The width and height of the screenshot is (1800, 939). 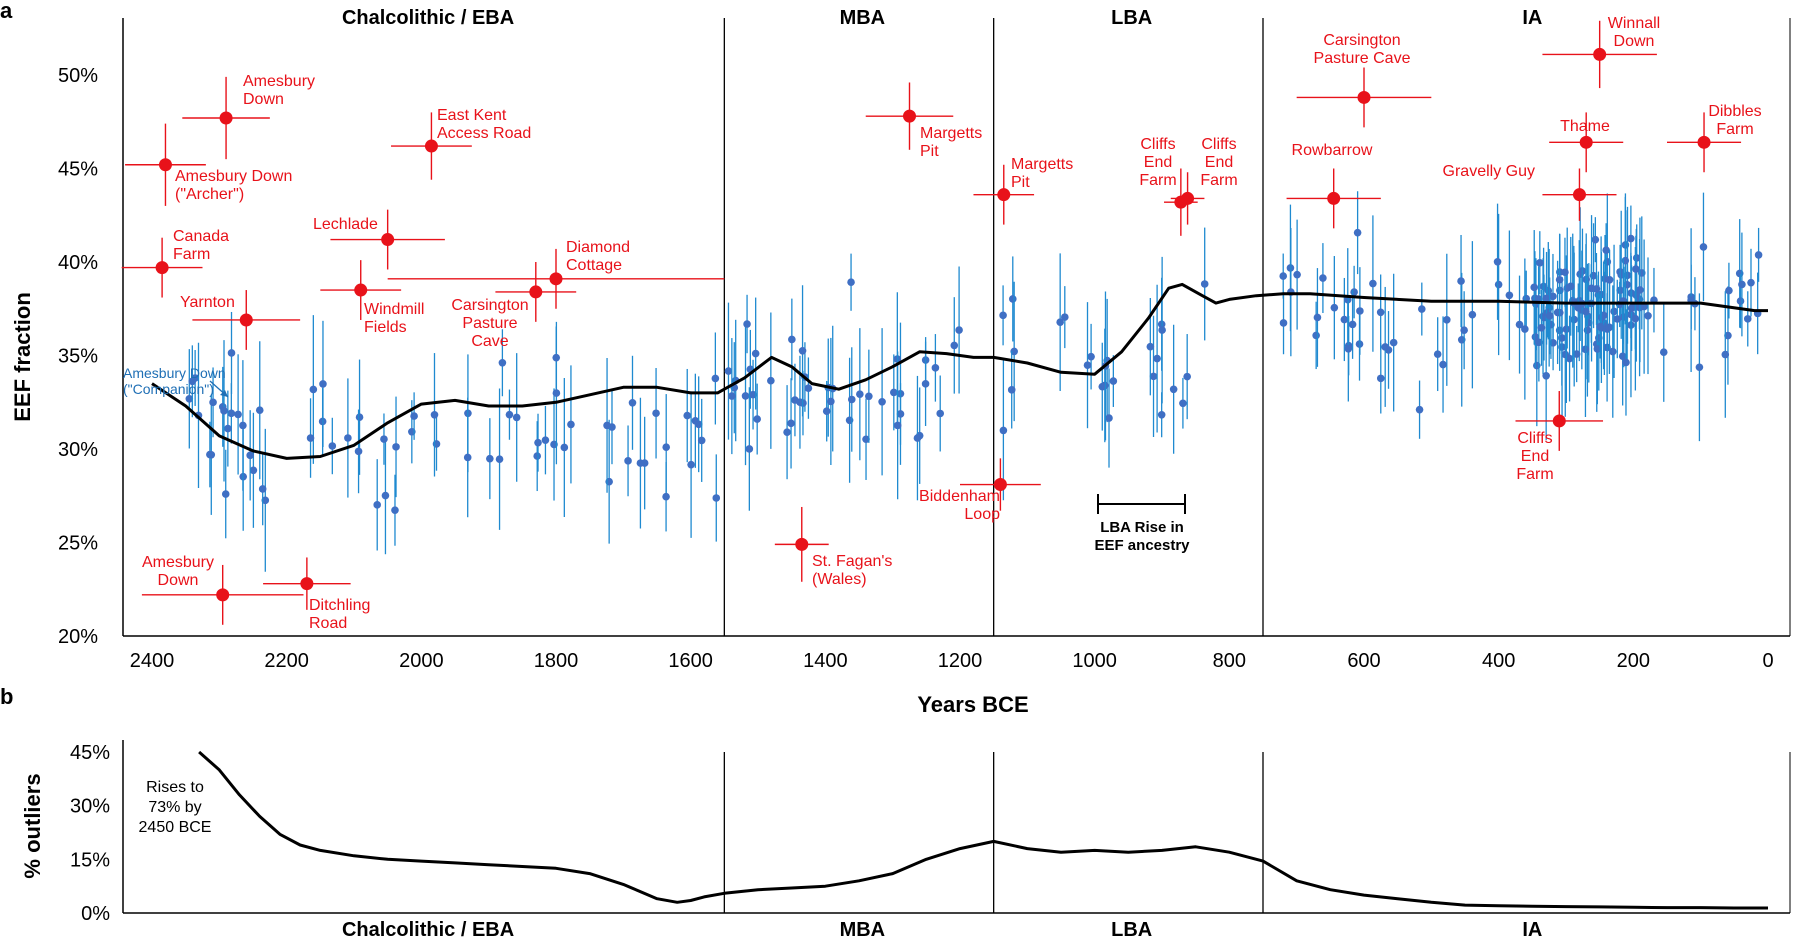 I want to click on period-label-2: LBA, so click(x=1131, y=18).